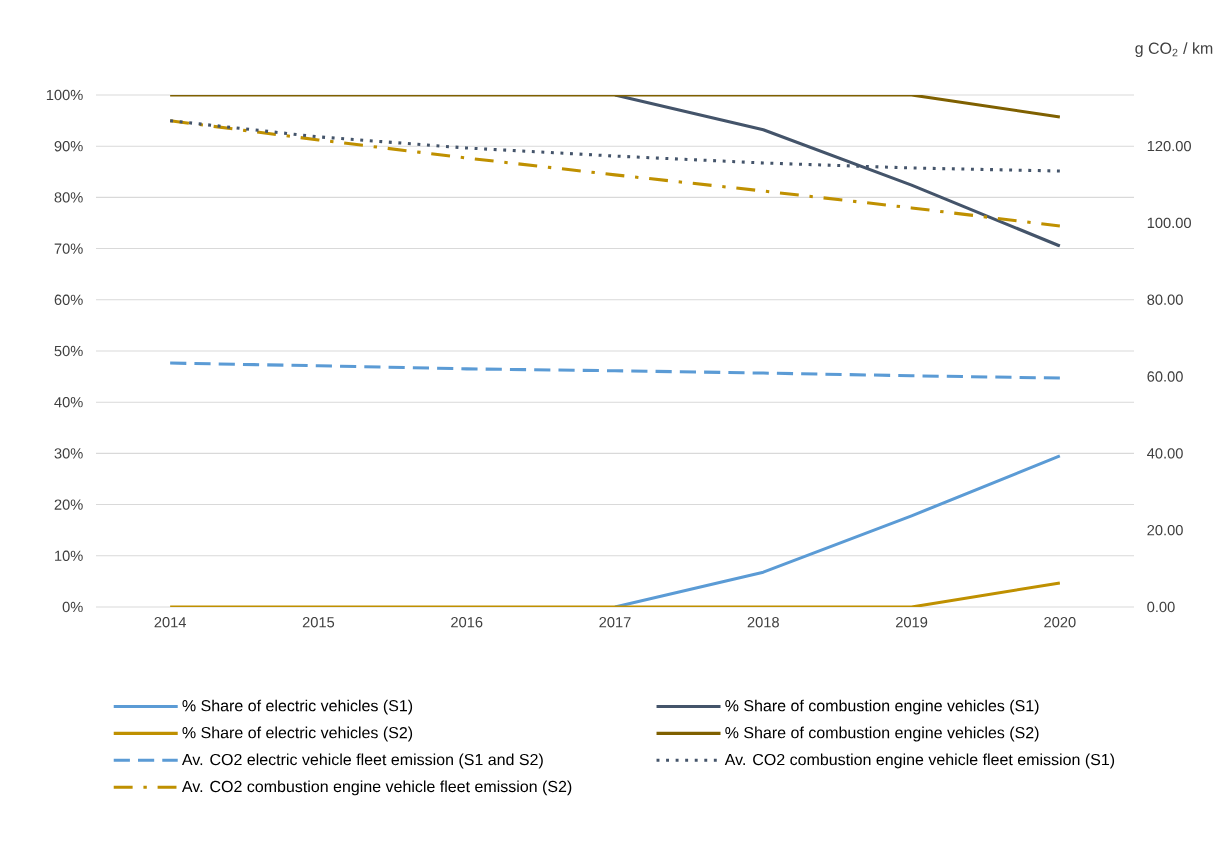 The height and width of the screenshot is (856, 1229). What do you see at coordinates (68, 146) in the screenshot?
I see `y-tick-label: 90%` at bounding box center [68, 146].